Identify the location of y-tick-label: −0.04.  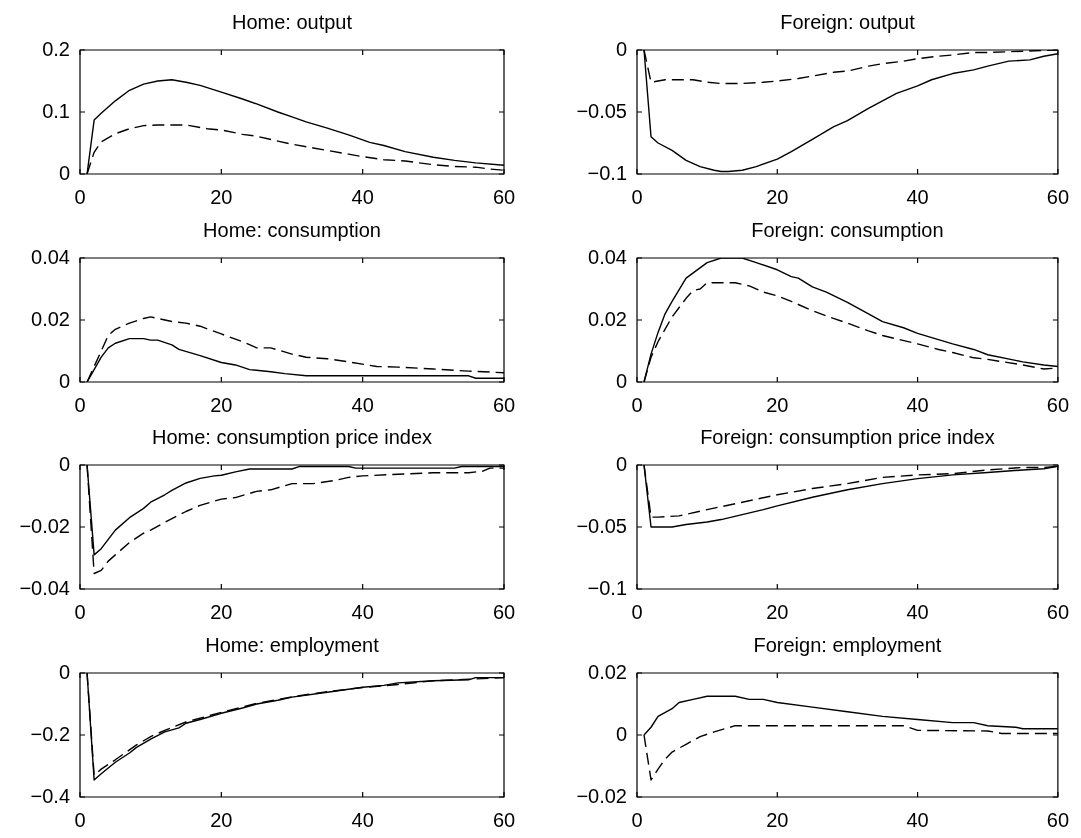
(44, 587).